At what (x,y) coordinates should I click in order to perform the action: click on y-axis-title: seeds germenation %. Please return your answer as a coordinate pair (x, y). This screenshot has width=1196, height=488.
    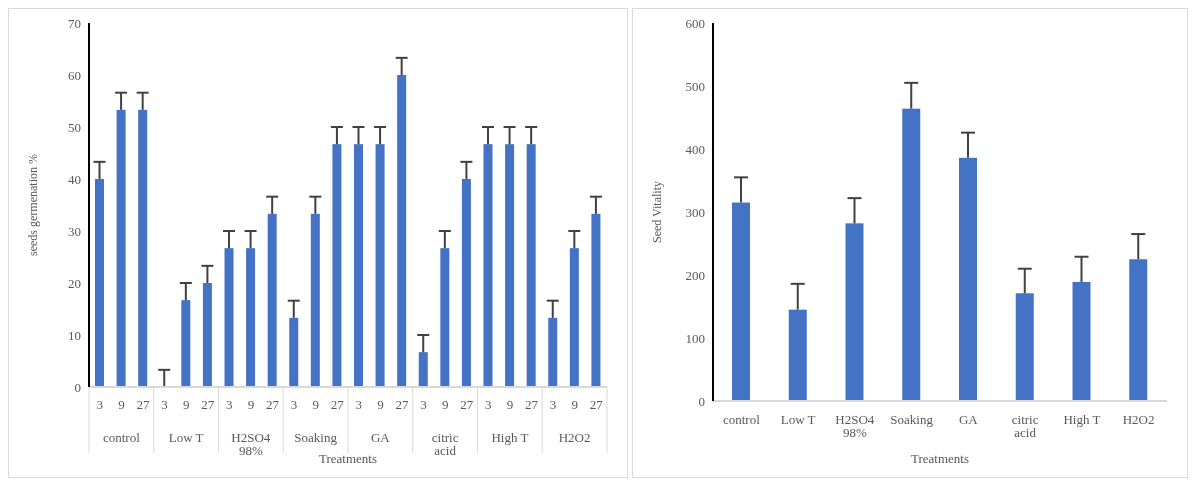
    Looking at the image, I should click on (33, 205).